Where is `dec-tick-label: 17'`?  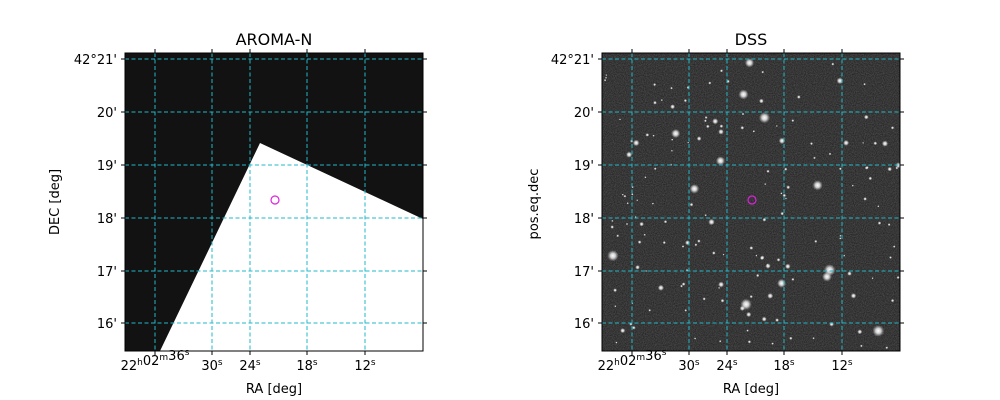 dec-tick-label: 17' is located at coordinates (584, 272).